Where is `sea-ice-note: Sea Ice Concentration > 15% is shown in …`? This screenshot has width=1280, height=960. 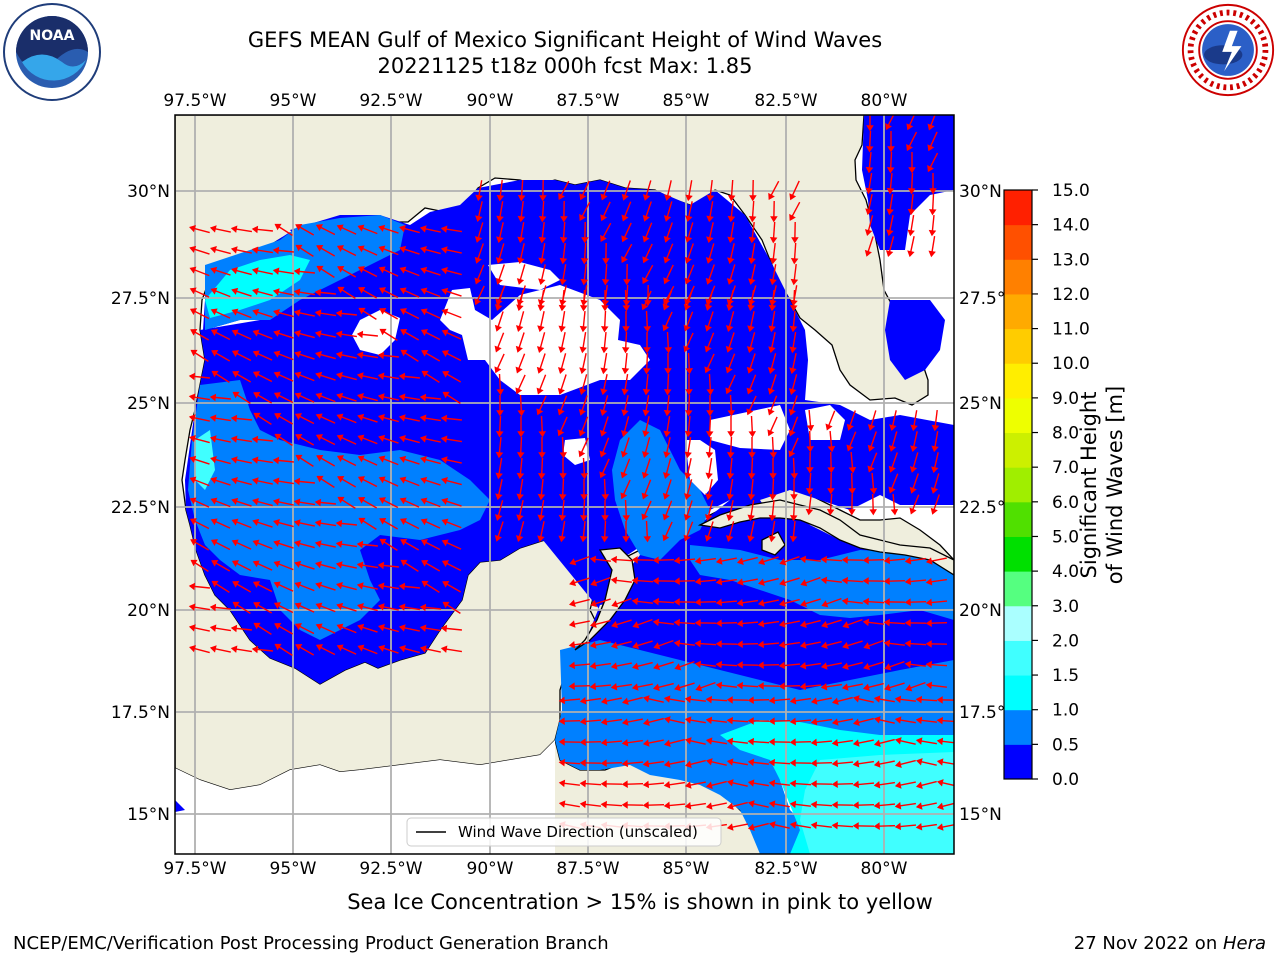
sea-ice-note: Sea Ice Concentration > 15% is shown in … is located at coordinates (640, 902).